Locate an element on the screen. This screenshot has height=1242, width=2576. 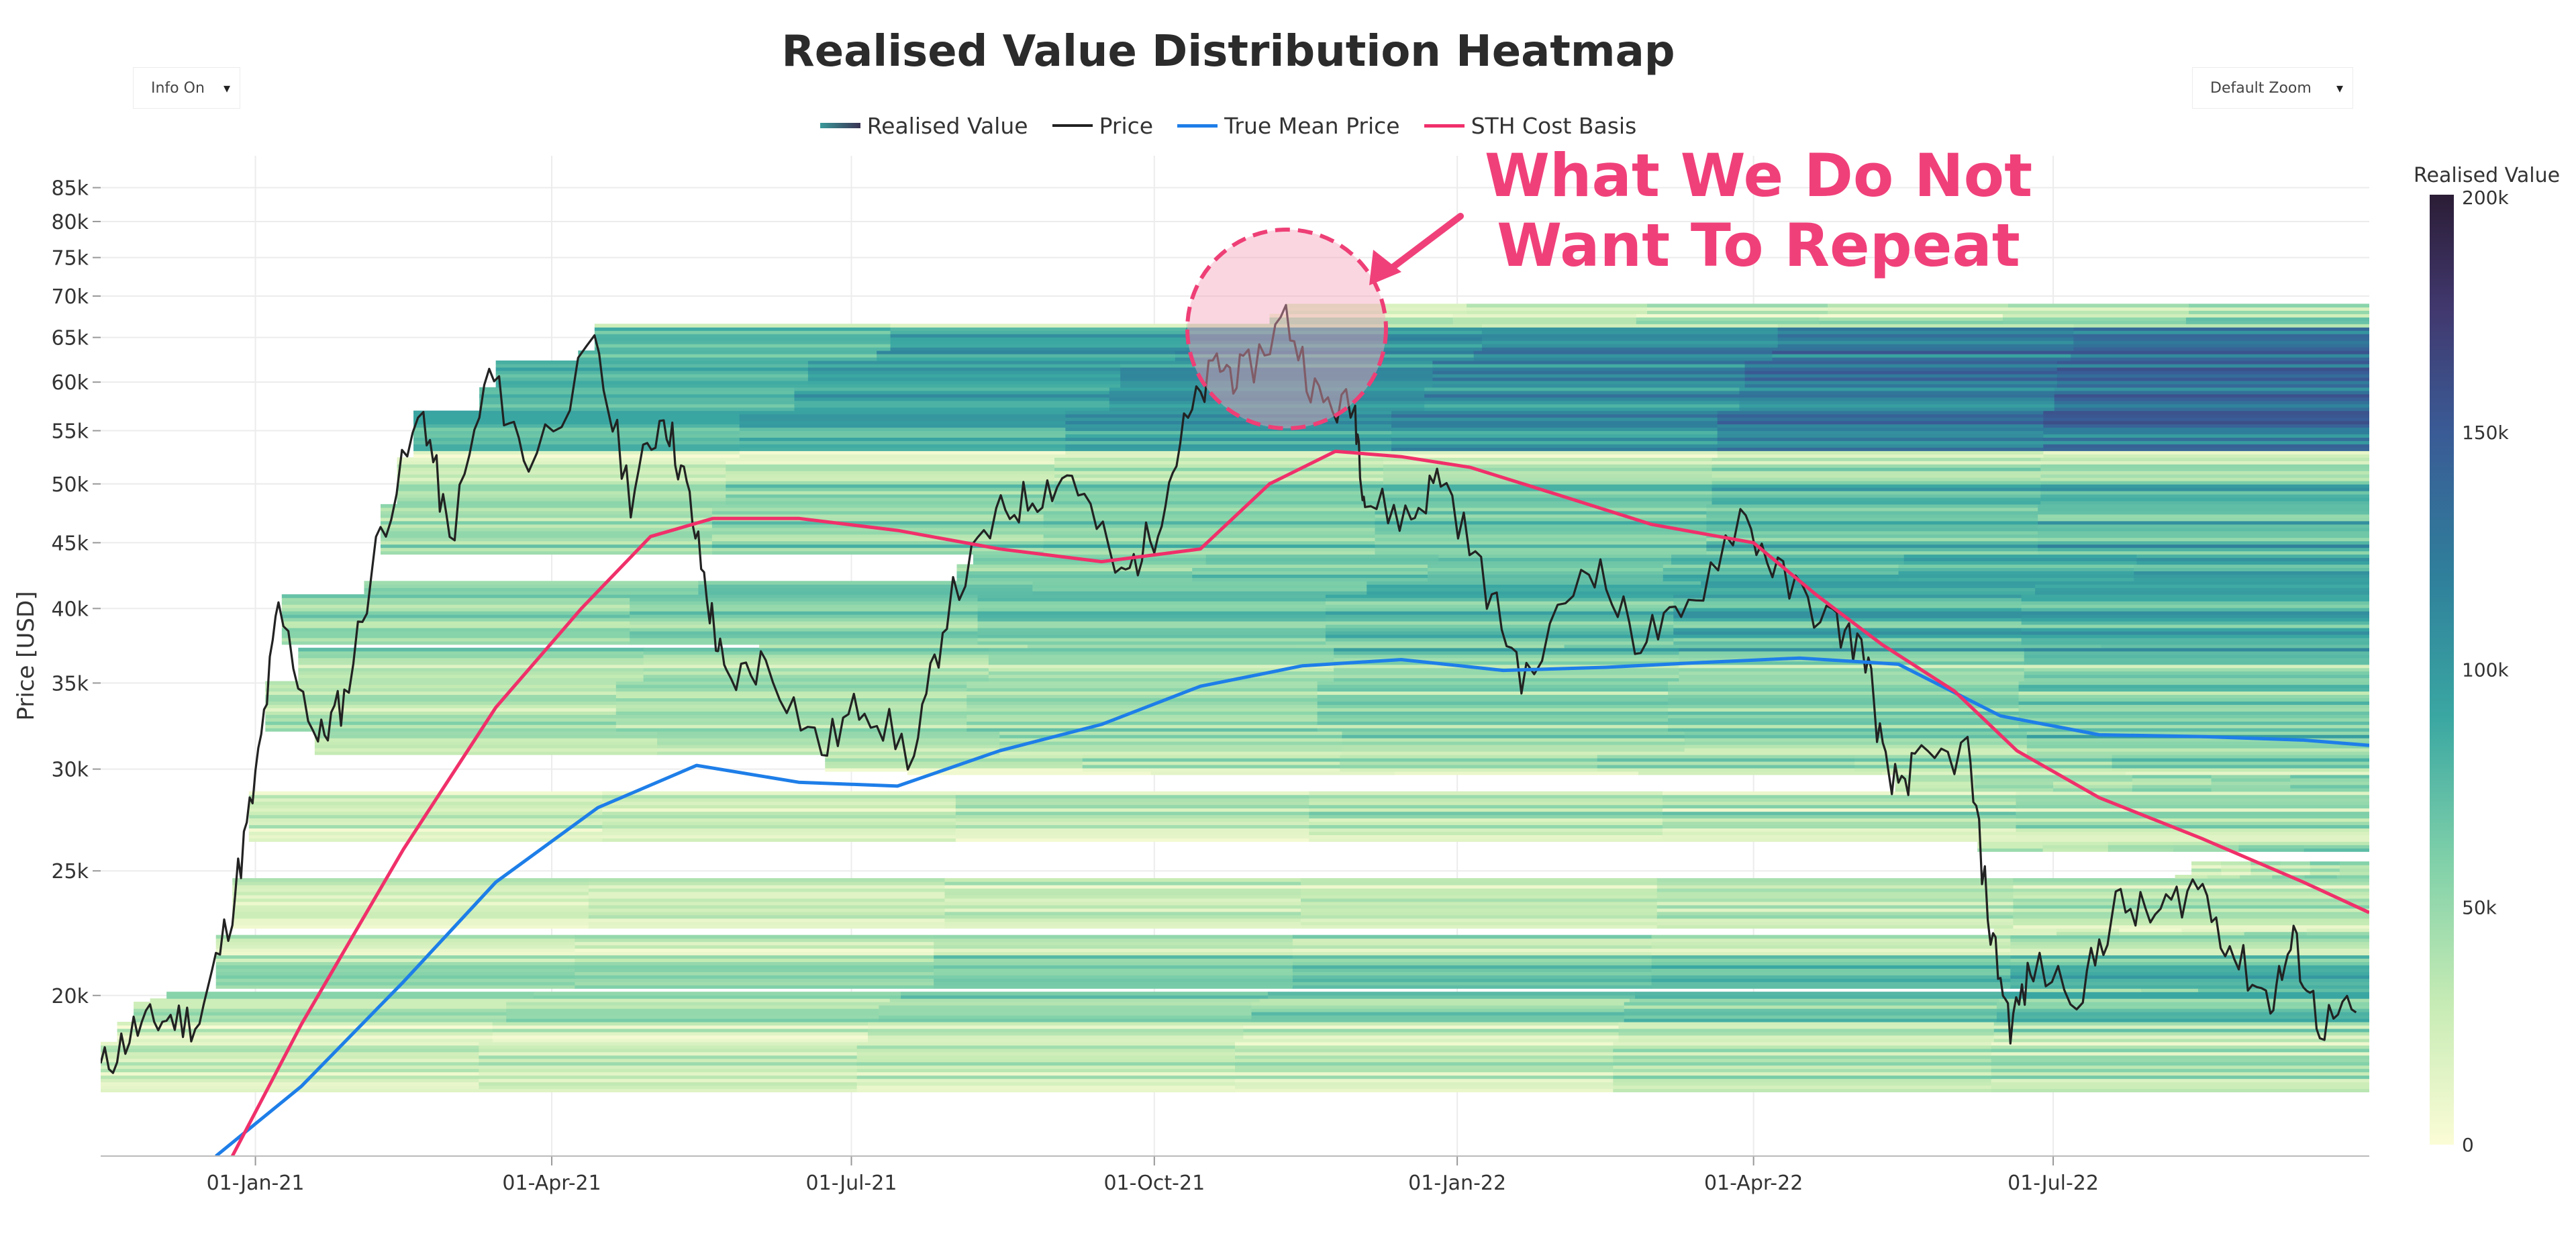
y-tick-label: 35k is located at coordinates (70, 684).